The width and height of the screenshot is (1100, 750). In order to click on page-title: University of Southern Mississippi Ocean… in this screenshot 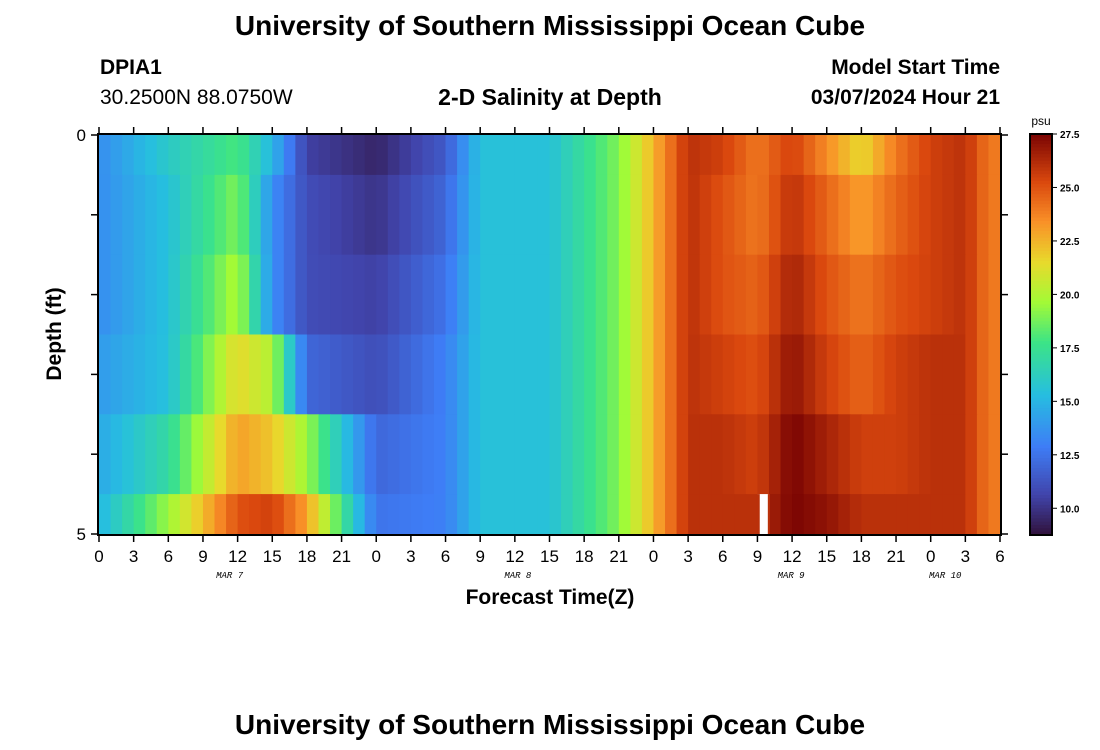, I will do `click(550, 25)`.